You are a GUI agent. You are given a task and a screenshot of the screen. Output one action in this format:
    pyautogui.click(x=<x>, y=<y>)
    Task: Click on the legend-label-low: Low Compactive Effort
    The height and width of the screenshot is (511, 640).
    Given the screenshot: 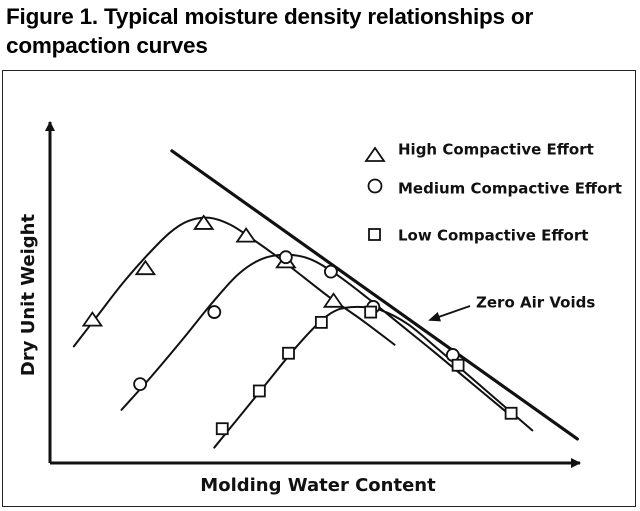 What is the action you would take?
    pyautogui.click(x=493, y=236)
    